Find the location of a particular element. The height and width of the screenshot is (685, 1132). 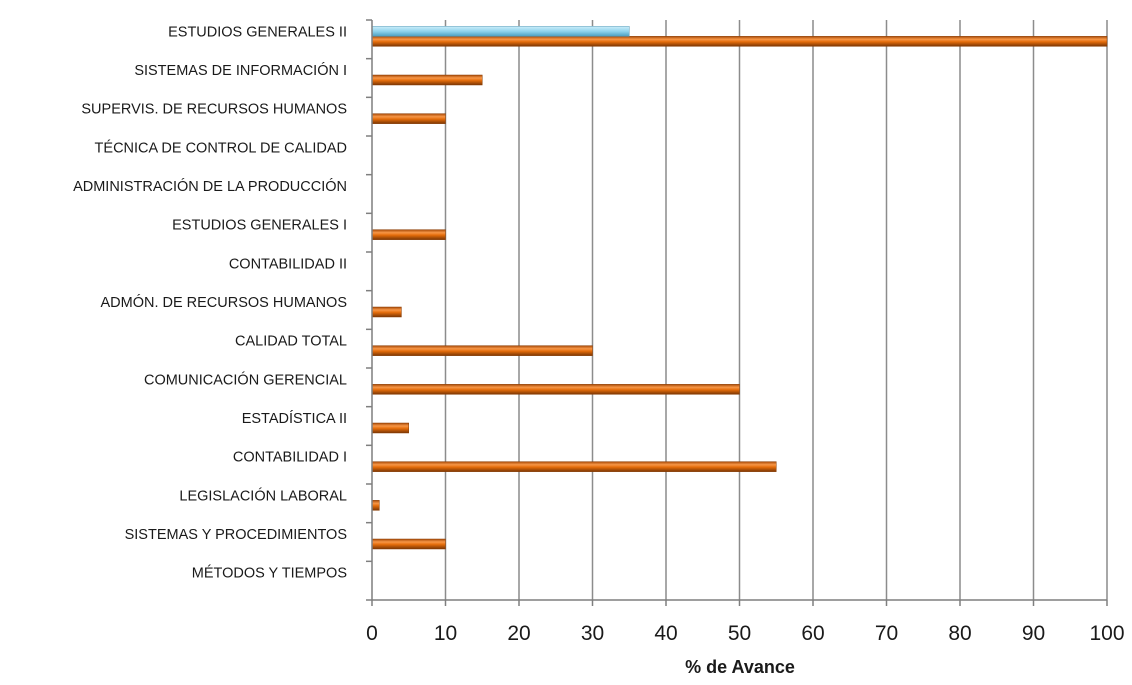

x-tick-label: 100 is located at coordinates (1106, 633).